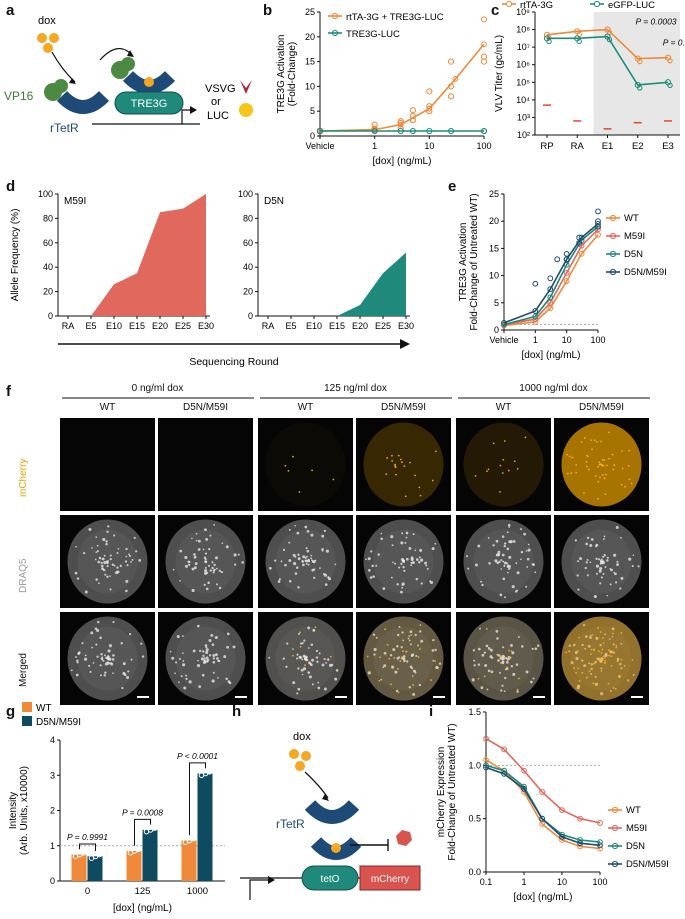 This screenshot has height=919, width=685. Describe the element at coordinates (668, 146) in the screenshot. I see `x-tick-label: E3` at that location.